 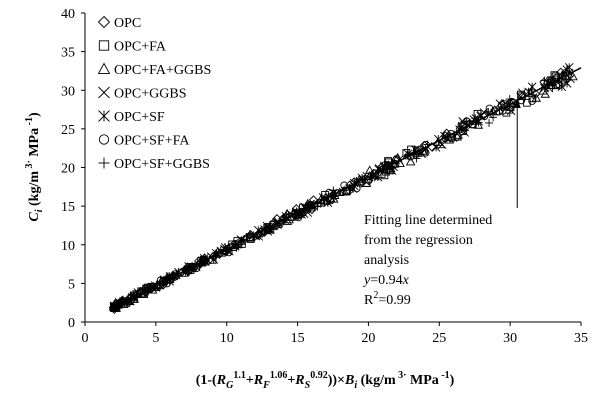 What do you see at coordinates (104, 163) in the screenshot?
I see `legend-marker-plus` at bounding box center [104, 163].